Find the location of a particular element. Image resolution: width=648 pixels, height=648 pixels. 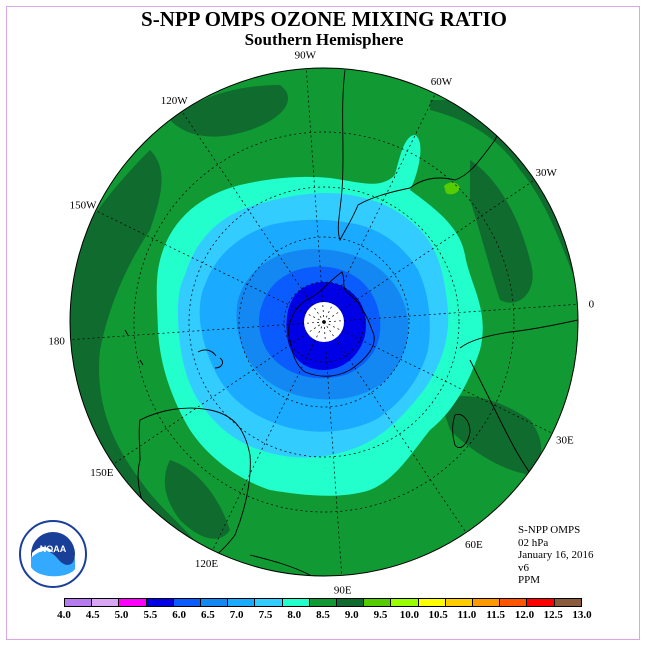

legend-tick: 9.5 is located at coordinates (380, 615).